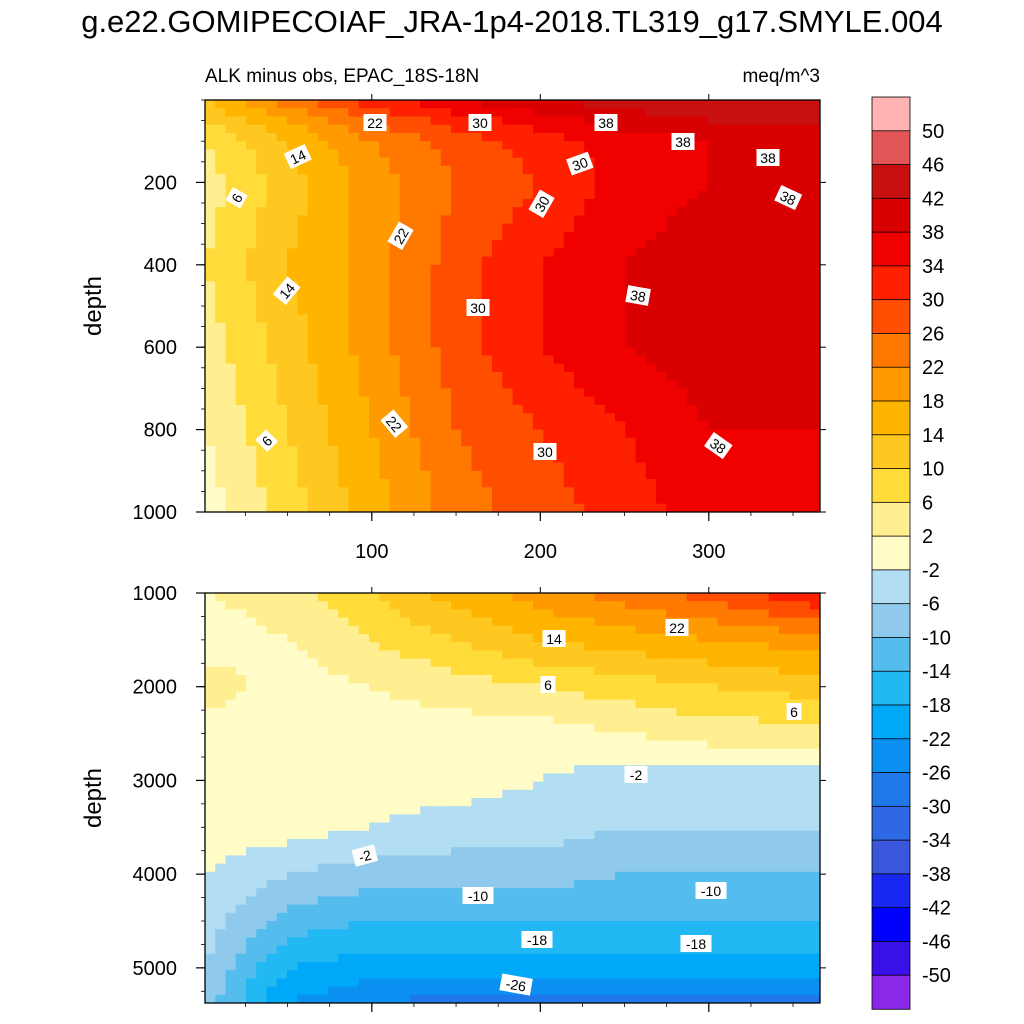 The height and width of the screenshot is (1024, 1024). Describe the element at coordinates (286, 290) in the screenshot. I see `contour-label: 14` at that location.